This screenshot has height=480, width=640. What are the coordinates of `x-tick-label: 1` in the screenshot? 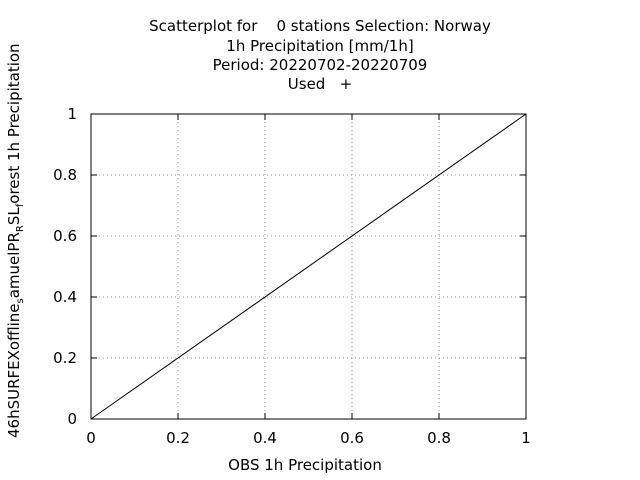 It's located at (526, 438).